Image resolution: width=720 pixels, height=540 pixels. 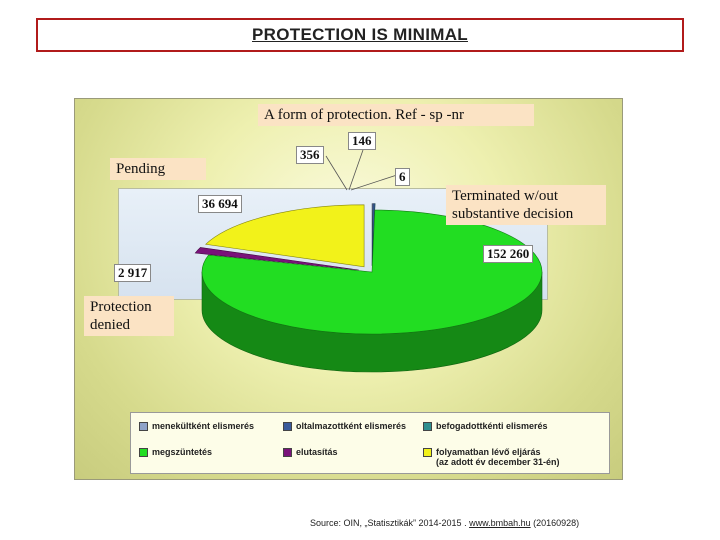 I want to click on legend-label: menekültként elismerés, so click(x=203, y=426).